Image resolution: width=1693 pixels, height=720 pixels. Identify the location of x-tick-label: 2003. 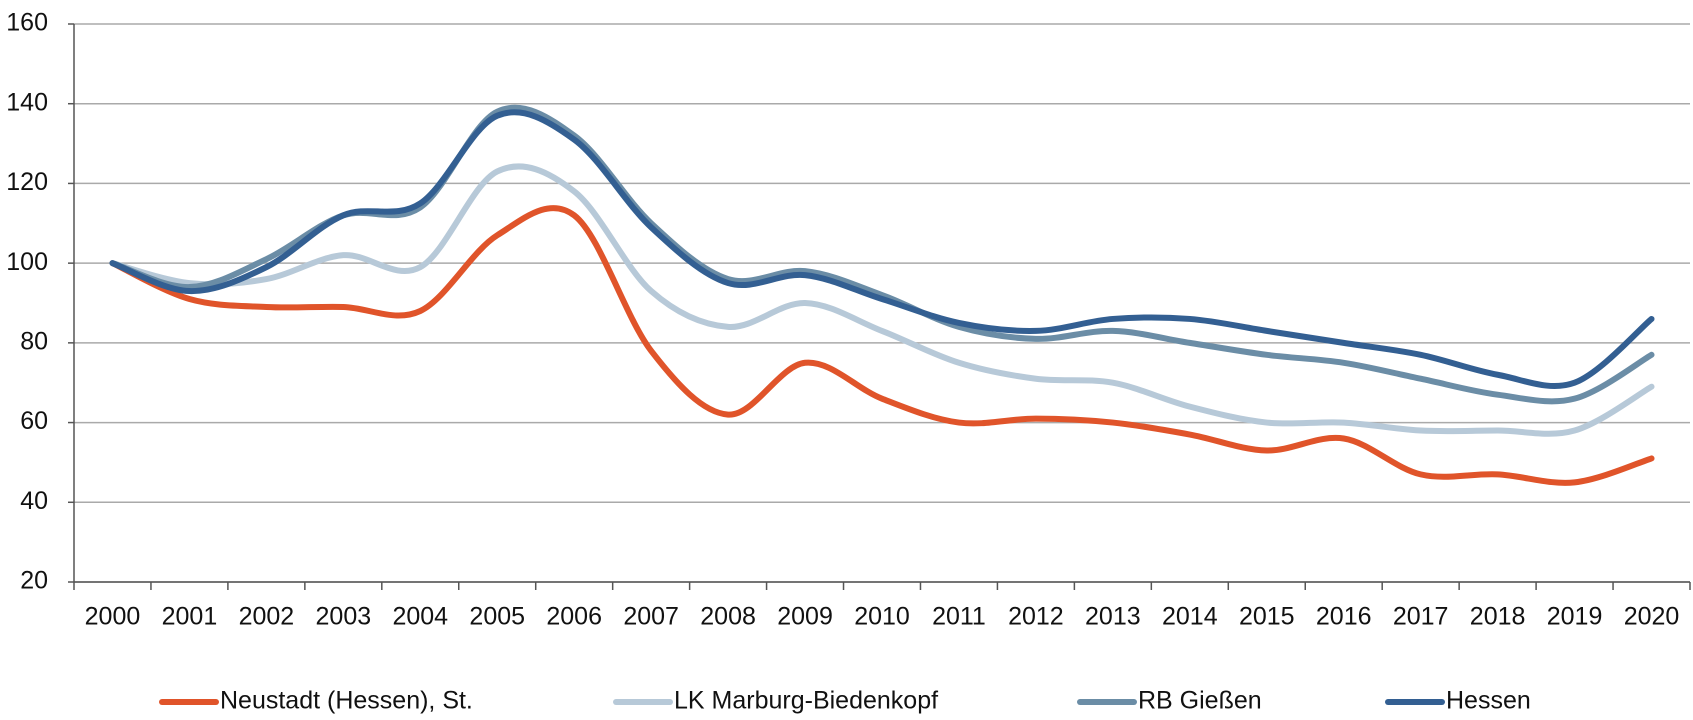
(344, 617).